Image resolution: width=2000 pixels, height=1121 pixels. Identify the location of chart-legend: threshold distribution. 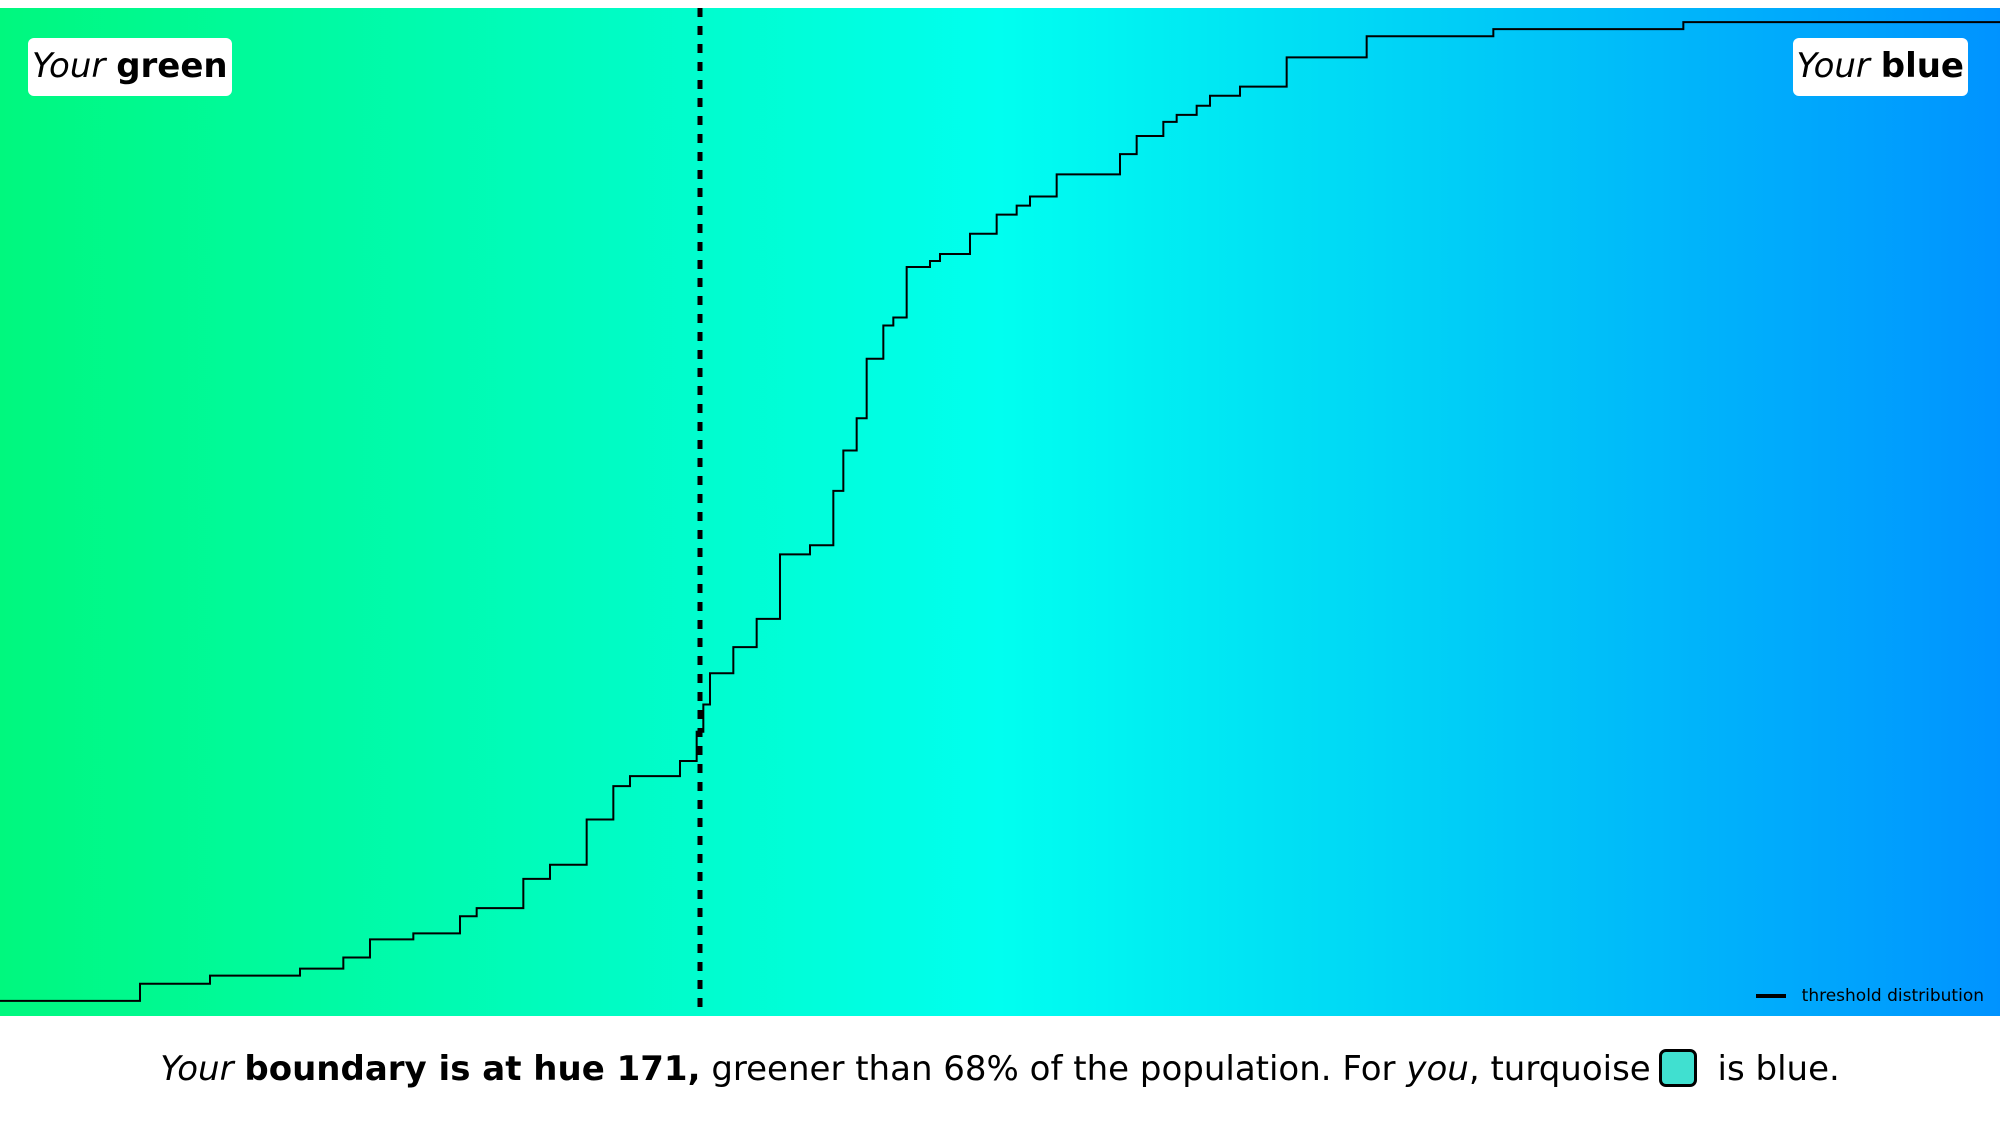
(1869, 996).